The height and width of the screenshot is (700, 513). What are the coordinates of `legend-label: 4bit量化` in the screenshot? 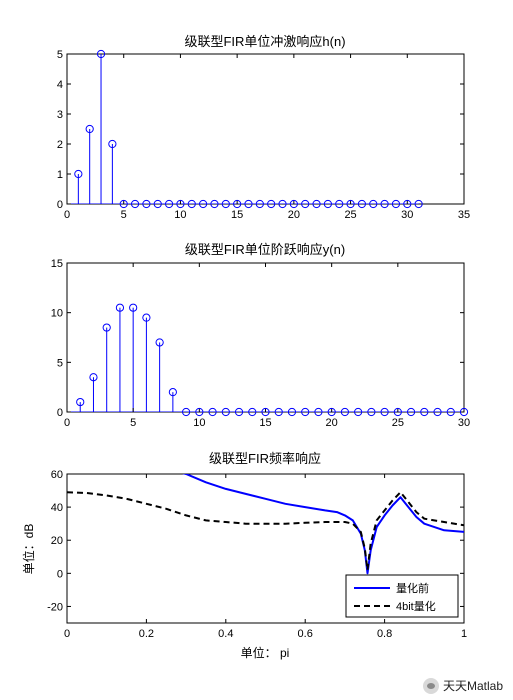 It's located at (416, 606).